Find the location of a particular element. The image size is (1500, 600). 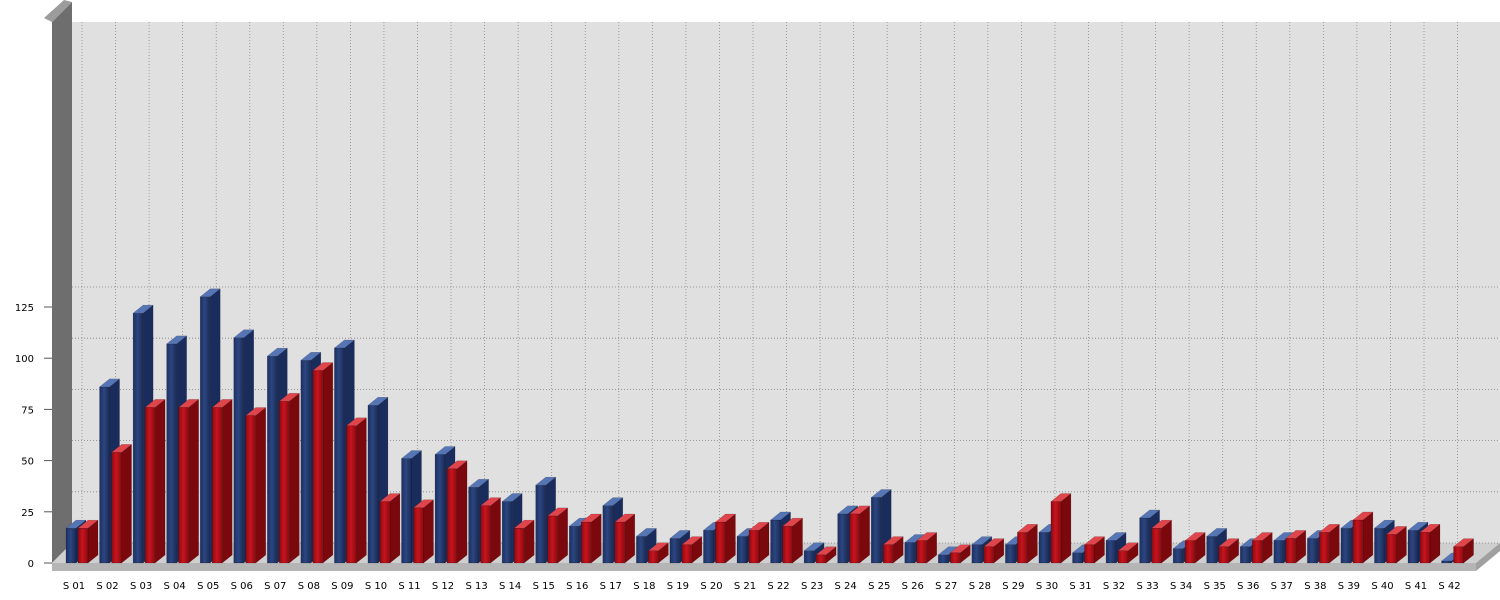

x-tick-label: S 38 is located at coordinates (1315, 586).